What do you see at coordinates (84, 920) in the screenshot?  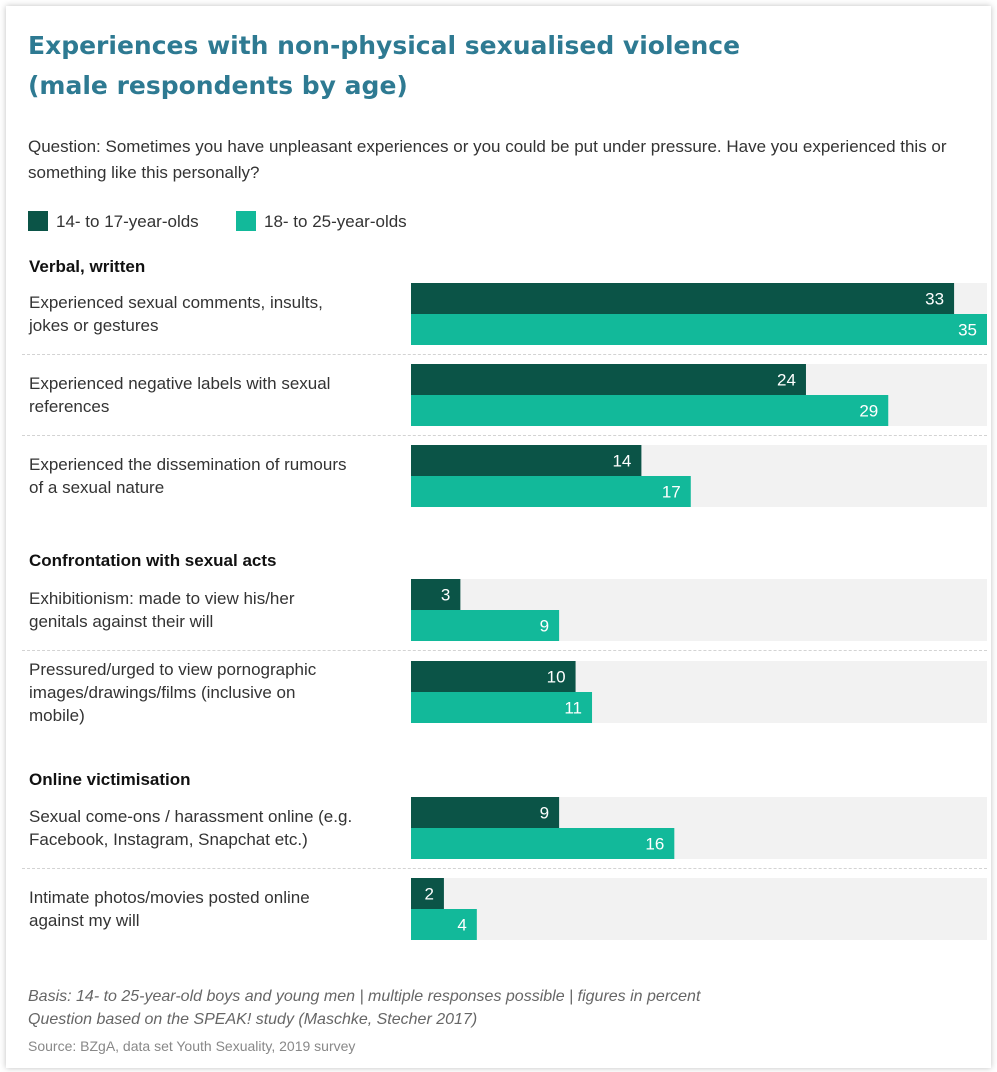 I see `category-label-line-2-1-1: against my will` at bounding box center [84, 920].